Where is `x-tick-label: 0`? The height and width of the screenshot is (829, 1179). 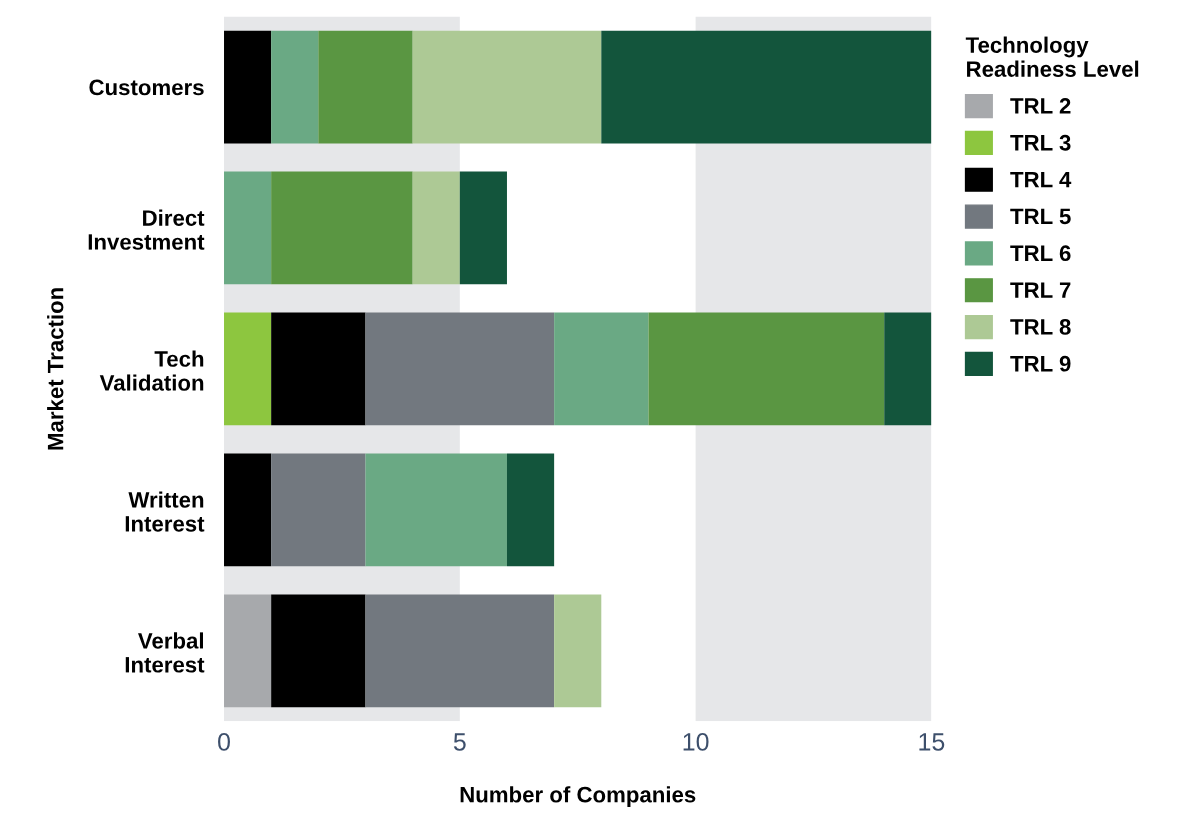
x-tick-label: 0 is located at coordinates (224, 742).